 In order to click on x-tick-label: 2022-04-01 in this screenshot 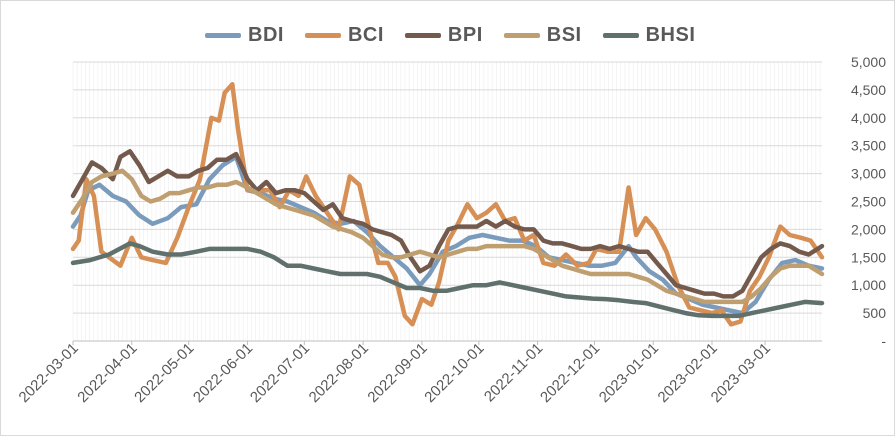, I will do `click(107, 373)`.